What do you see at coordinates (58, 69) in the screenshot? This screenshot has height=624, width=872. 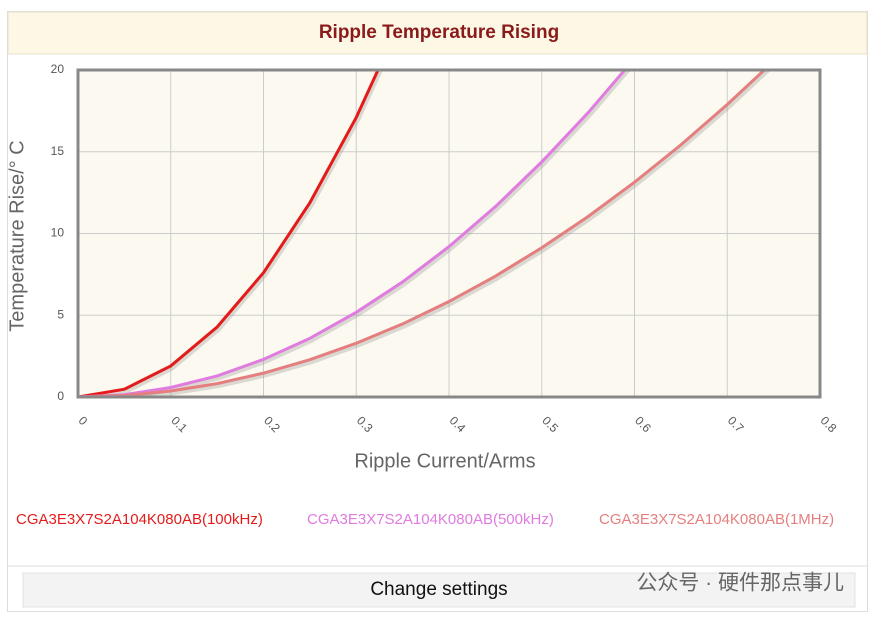 I see `y-tick-label: 20` at bounding box center [58, 69].